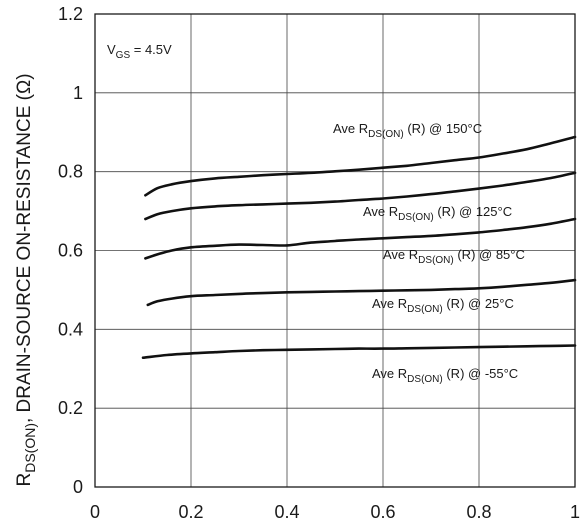 The height and width of the screenshot is (529, 587). I want to click on series-label: Ave RDS(ON) (R) @ 150°C, so click(407, 130).